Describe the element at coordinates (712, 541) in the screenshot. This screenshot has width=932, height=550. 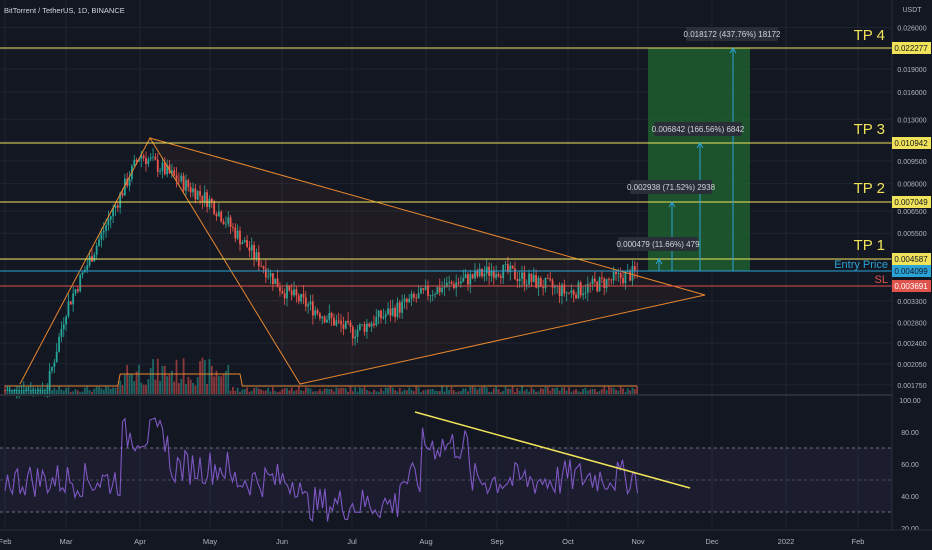
I see `time-tick-label: Dec` at that location.